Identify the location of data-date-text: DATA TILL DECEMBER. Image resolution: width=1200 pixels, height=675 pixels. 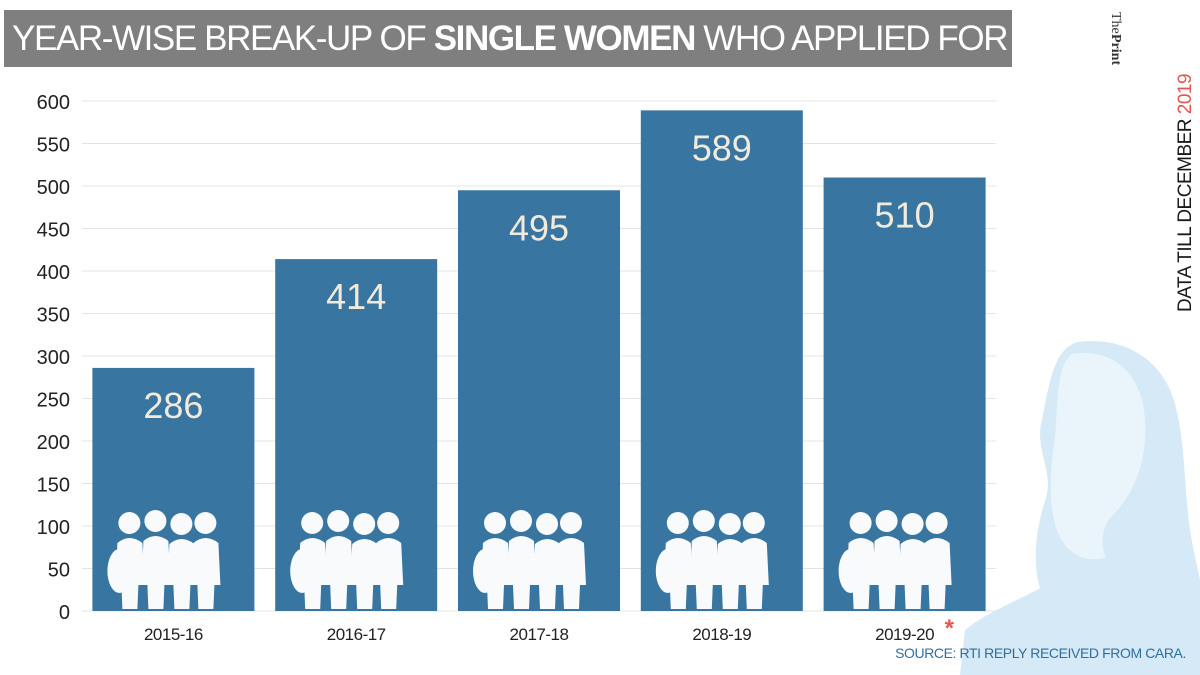
(1185, 213).